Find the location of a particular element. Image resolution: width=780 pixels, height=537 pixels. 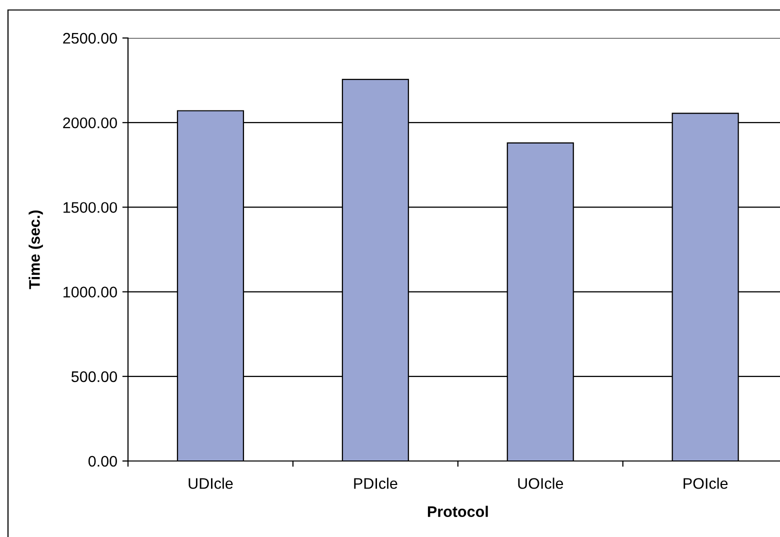

y-tick-label: 500.00 is located at coordinates (94, 376).